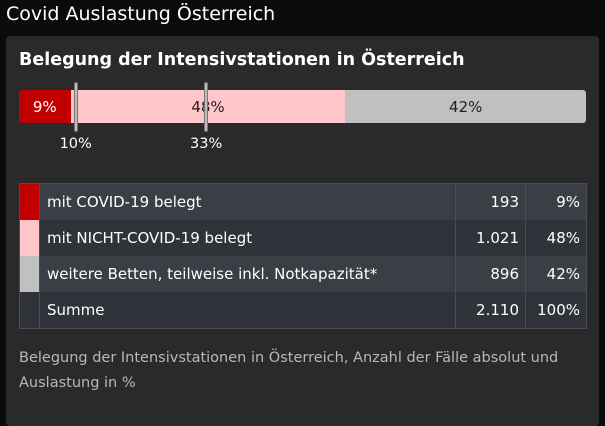  Describe the element at coordinates (490, 201) in the screenshot. I see `row-count: 193` at that location.